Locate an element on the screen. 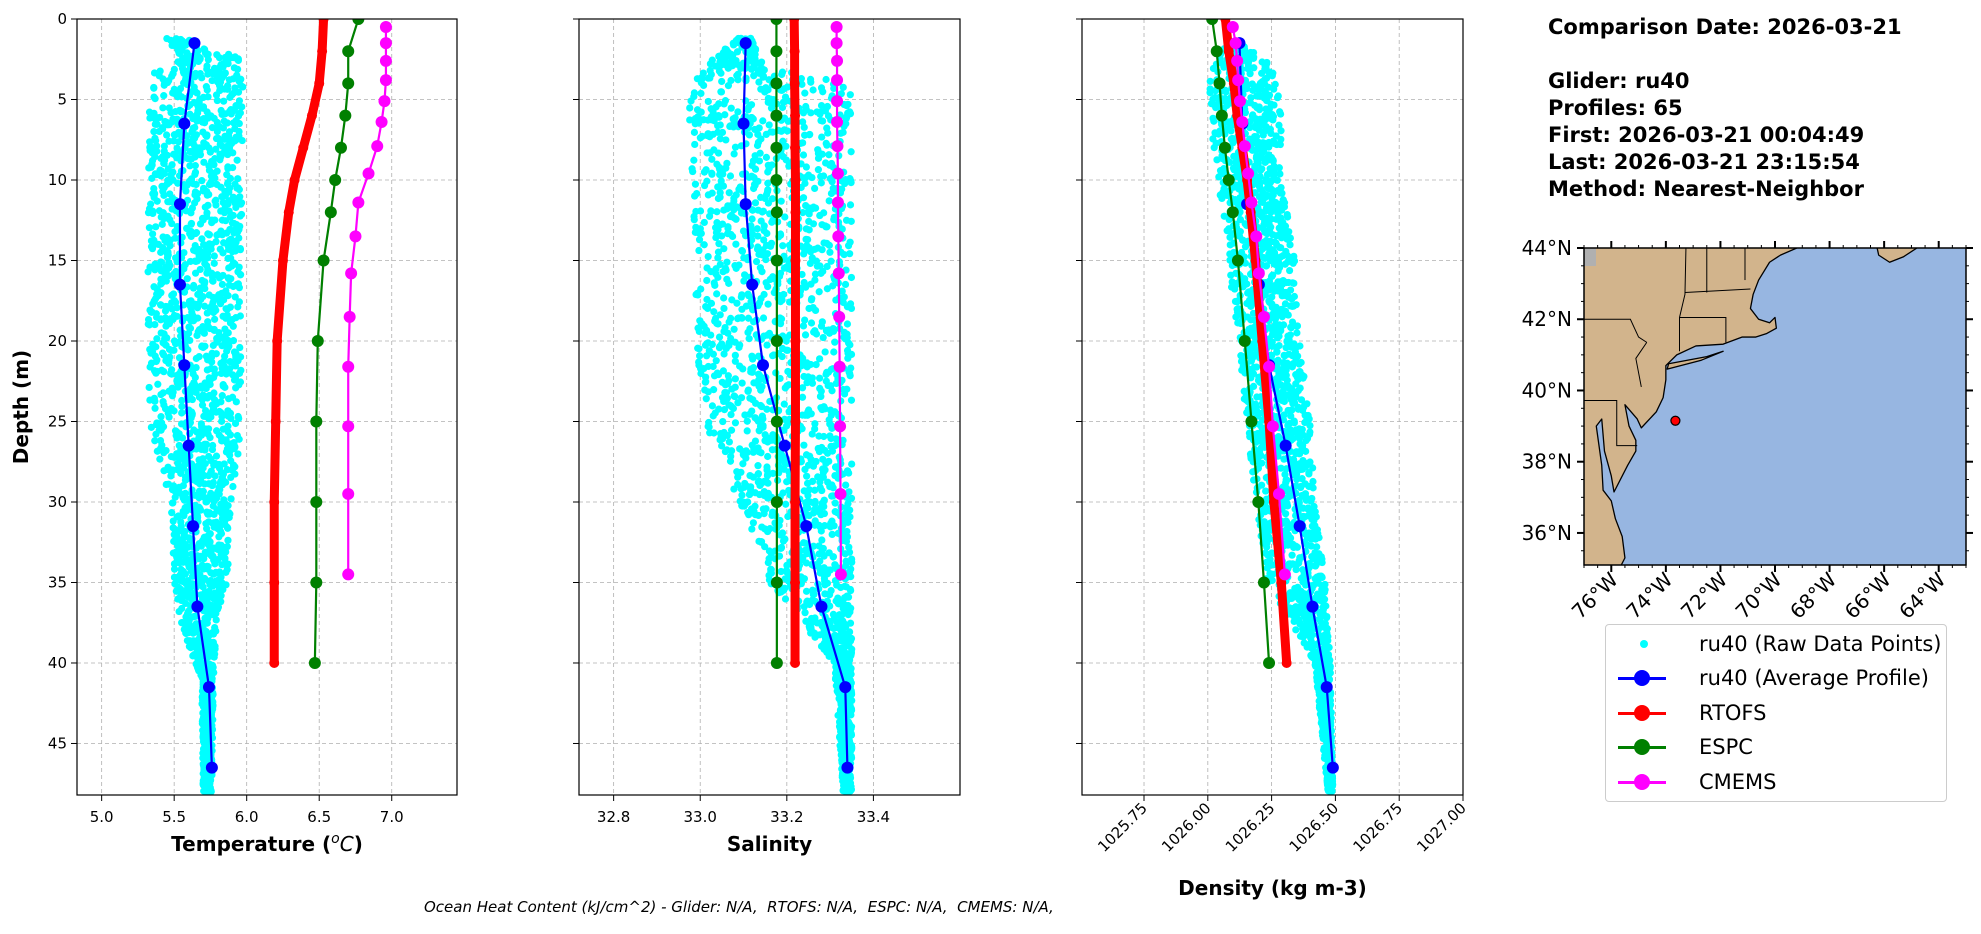 Image resolution: width=1981 pixels, height=934 pixels. x-axis-label-part: C is located at coordinates (347, 844).